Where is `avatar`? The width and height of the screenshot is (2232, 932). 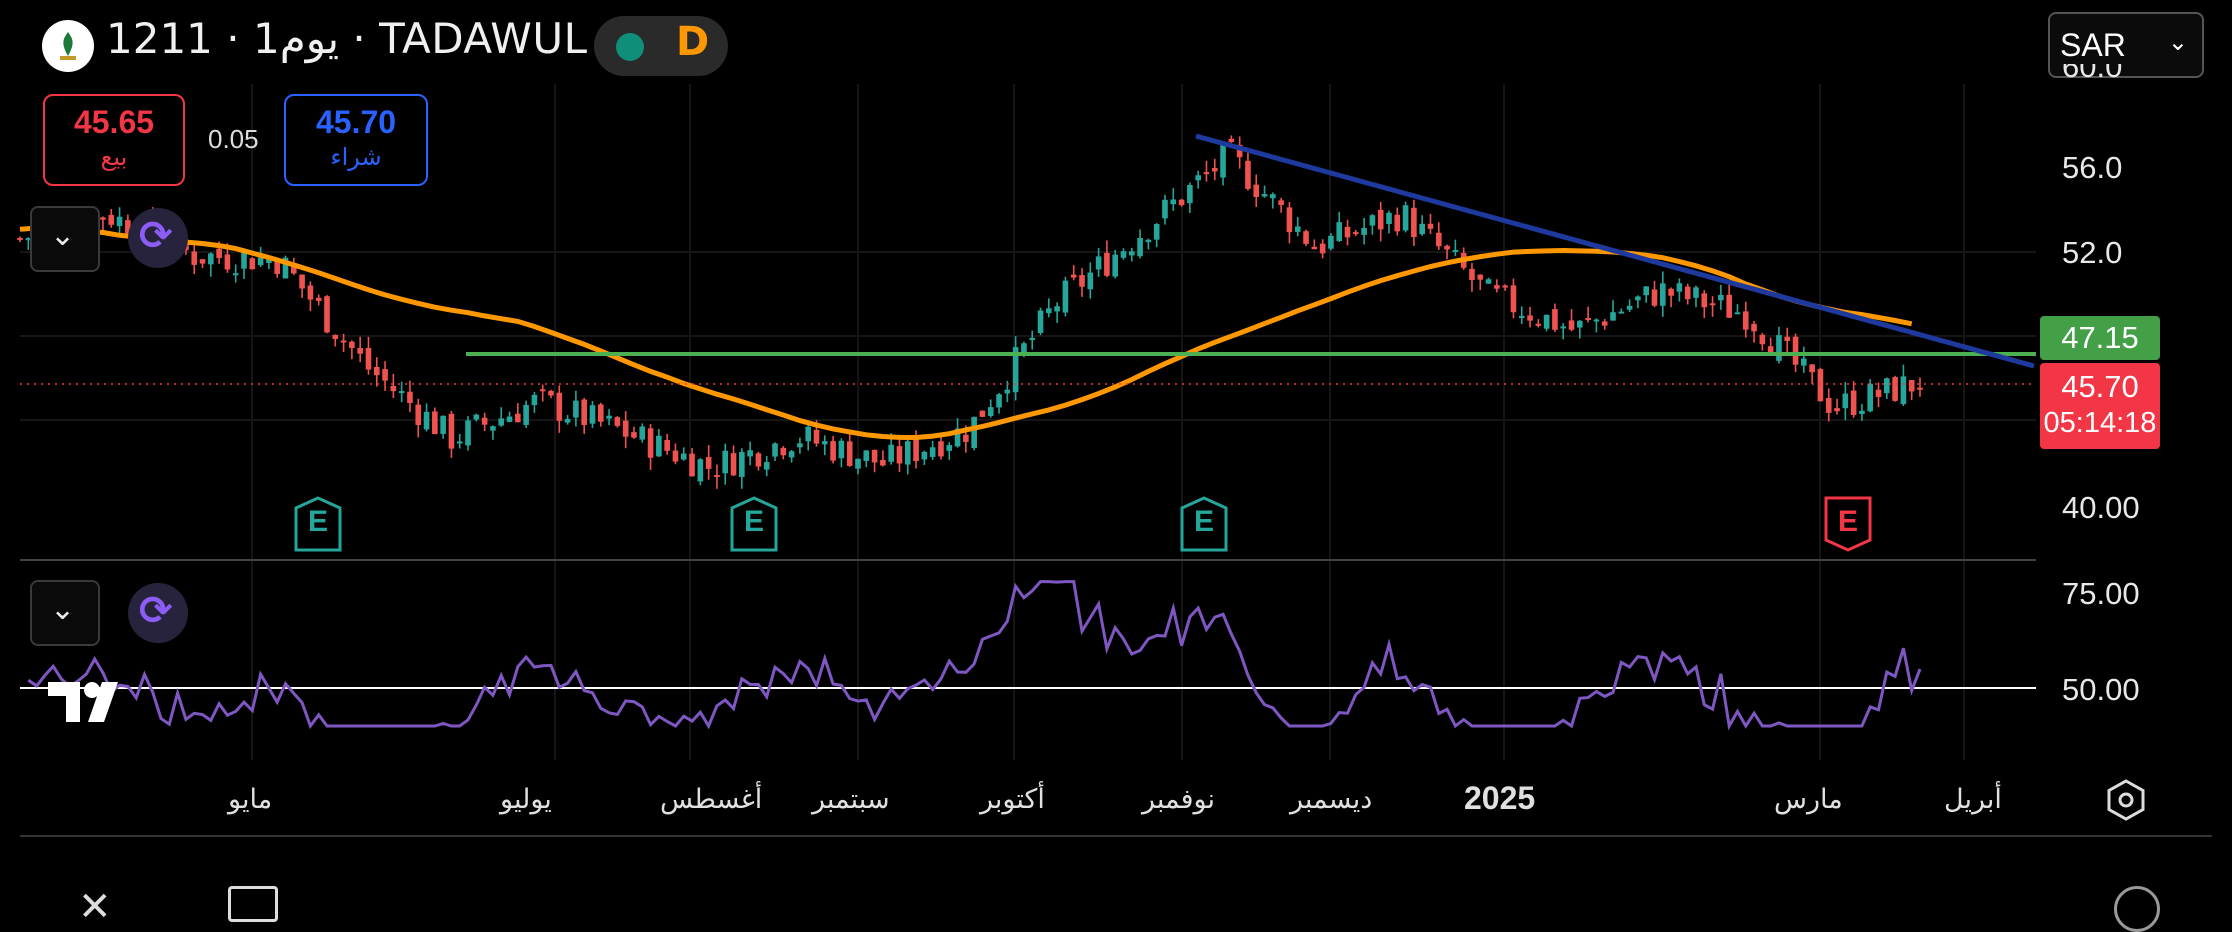
avatar is located at coordinates (2137, 909).